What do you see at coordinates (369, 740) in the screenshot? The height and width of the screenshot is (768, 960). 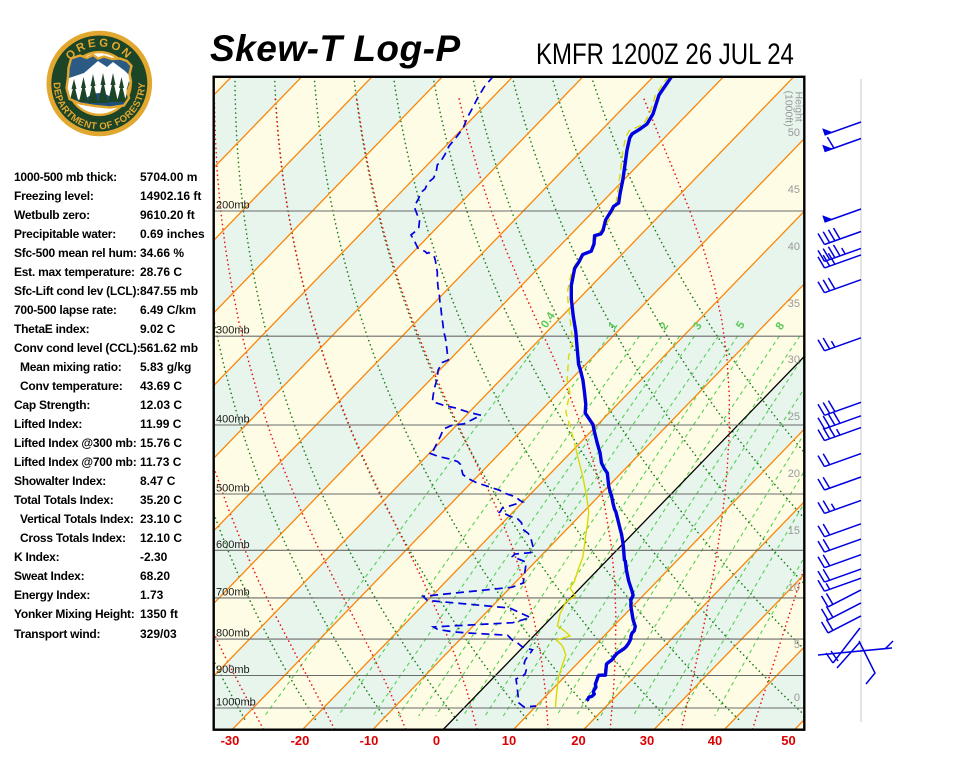 I see `svg-text: -10` at bounding box center [369, 740].